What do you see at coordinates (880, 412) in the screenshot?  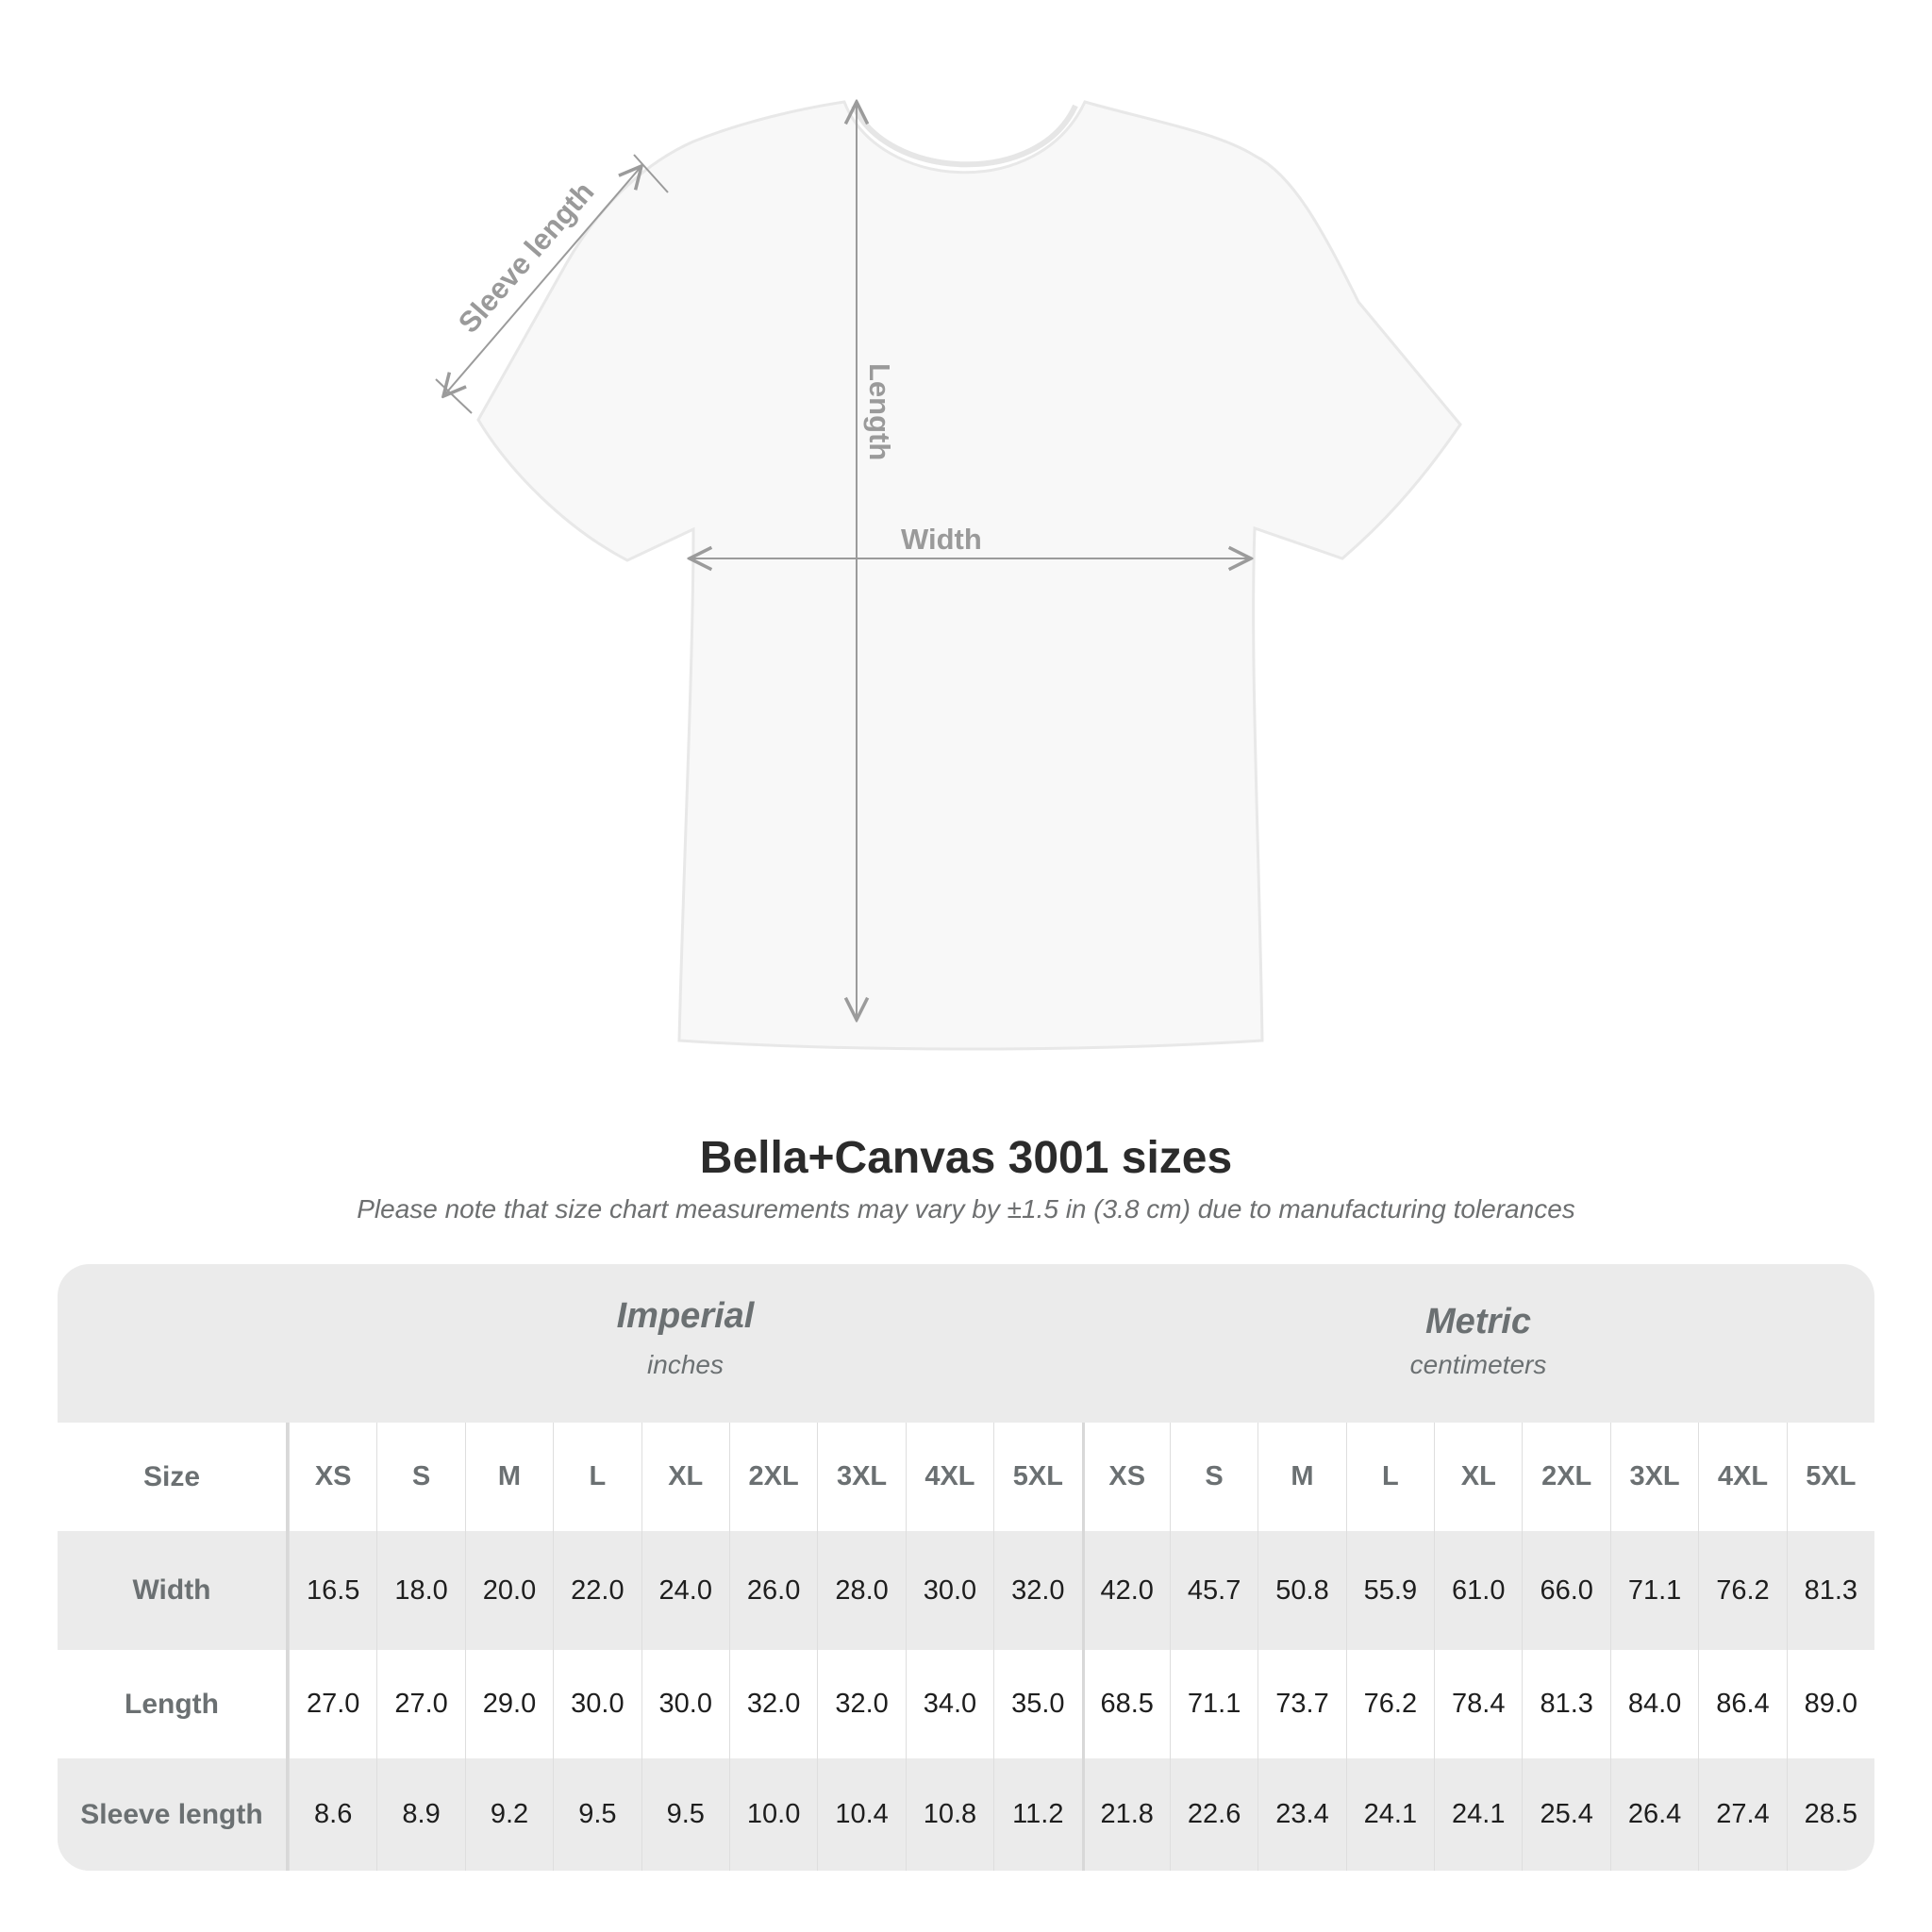 I see `length-label: Length` at bounding box center [880, 412].